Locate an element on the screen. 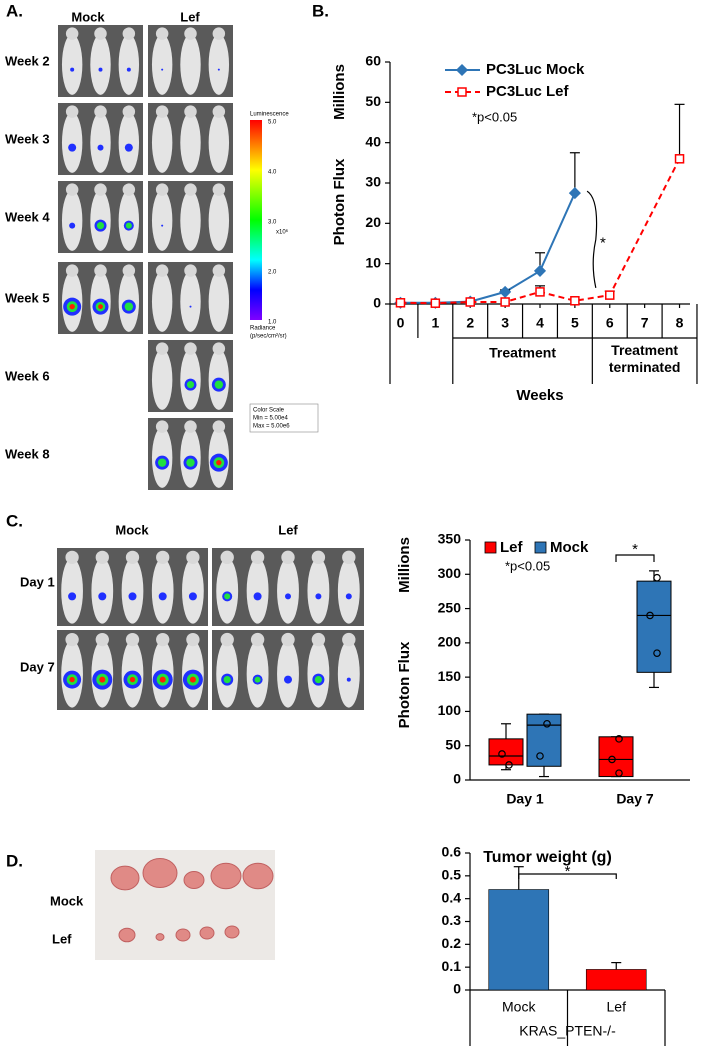  group-label: Treatment terminated is located at coordinates (644, 358).